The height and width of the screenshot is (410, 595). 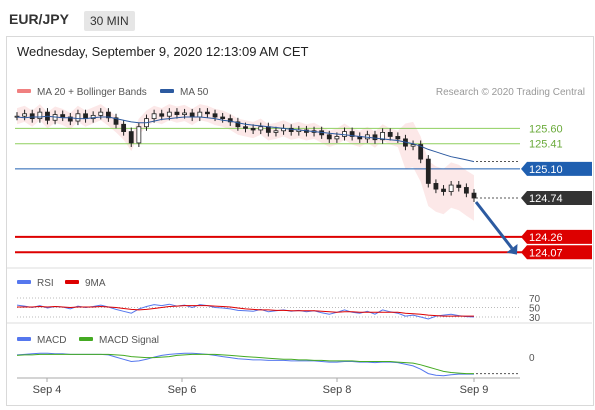 What do you see at coordinates (546, 170) in the screenshot?
I see `level-label: 125.10` at bounding box center [546, 170].